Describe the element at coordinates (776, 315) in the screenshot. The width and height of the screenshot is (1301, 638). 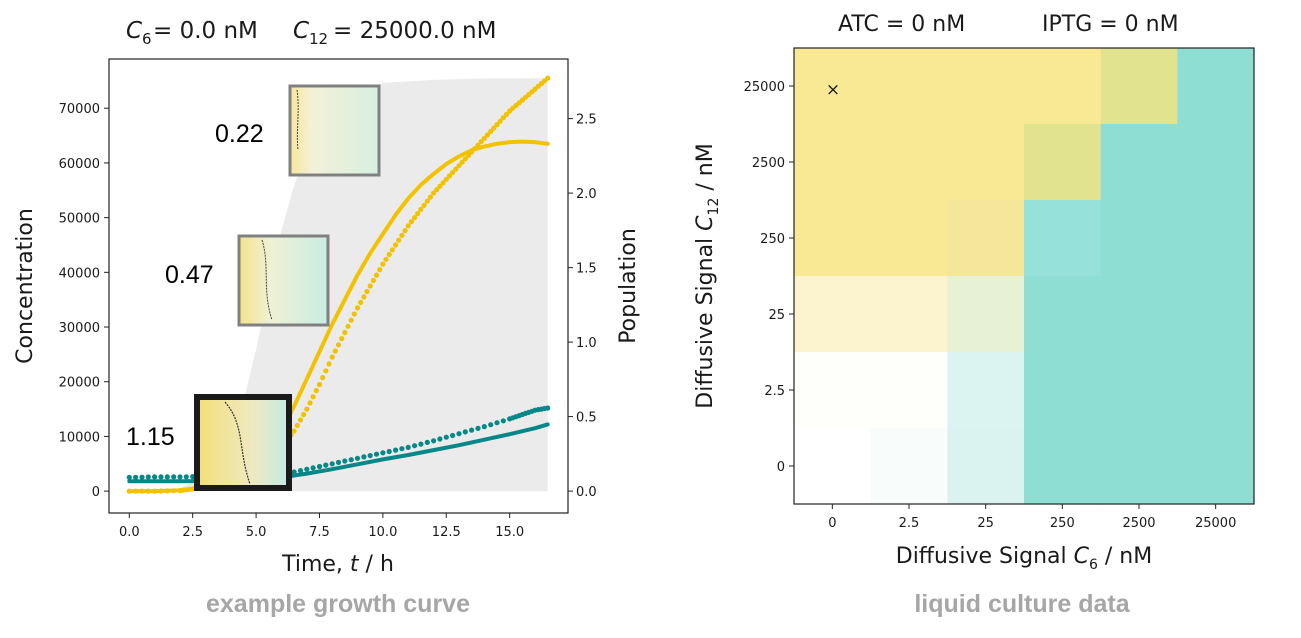
I see `heatmap-y-tick-label: 25` at that location.